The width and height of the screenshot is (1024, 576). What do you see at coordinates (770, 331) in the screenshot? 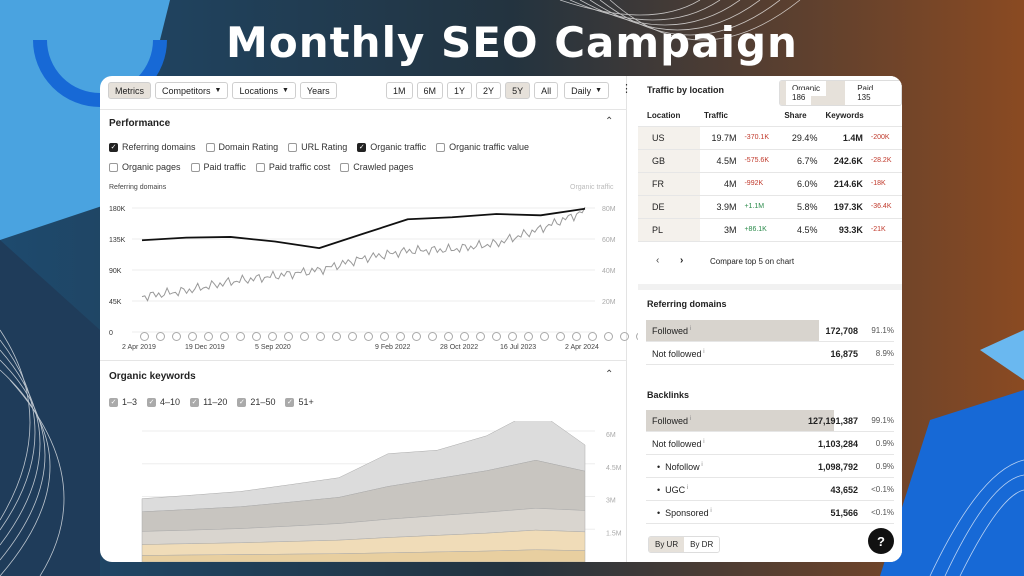
I see `link-row: Followed i 172,708 91.1%` at bounding box center [770, 331].